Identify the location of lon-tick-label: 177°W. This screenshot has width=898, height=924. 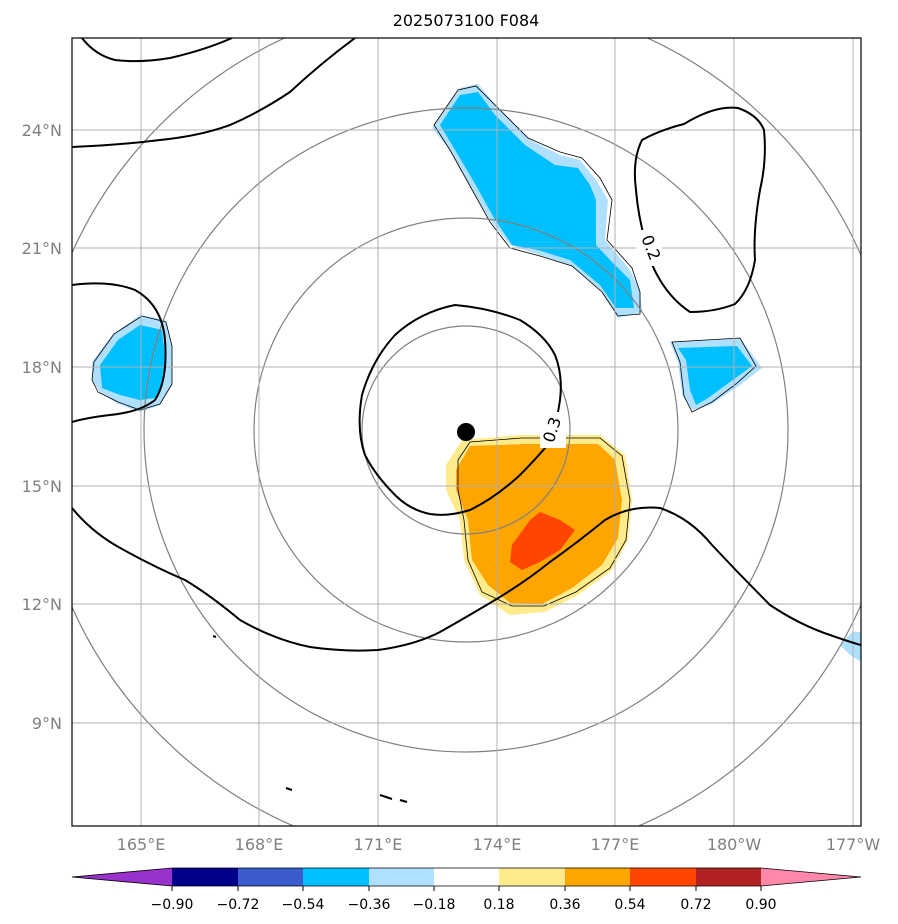
(853, 844).